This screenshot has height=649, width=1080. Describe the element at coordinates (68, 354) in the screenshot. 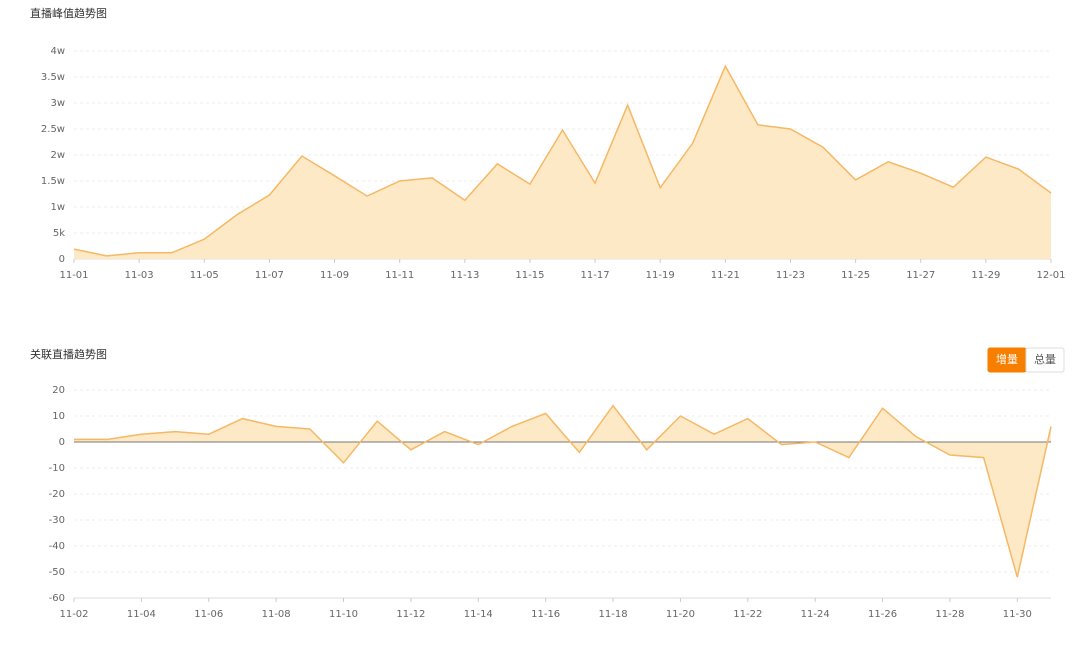

I see `chart-title: 关联直播趋势图` at that location.